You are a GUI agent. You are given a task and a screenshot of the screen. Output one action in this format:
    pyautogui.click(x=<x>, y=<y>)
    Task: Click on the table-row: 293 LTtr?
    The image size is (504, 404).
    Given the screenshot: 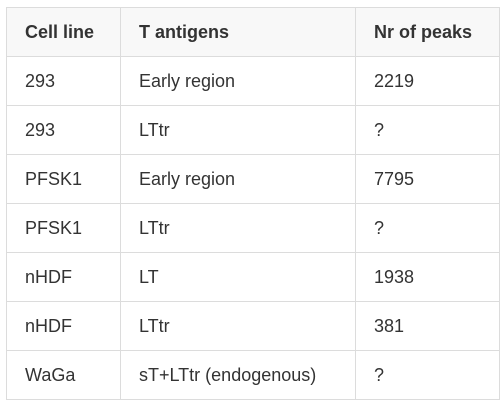 What is the action you would take?
    pyautogui.click(x=253, y=130)
    